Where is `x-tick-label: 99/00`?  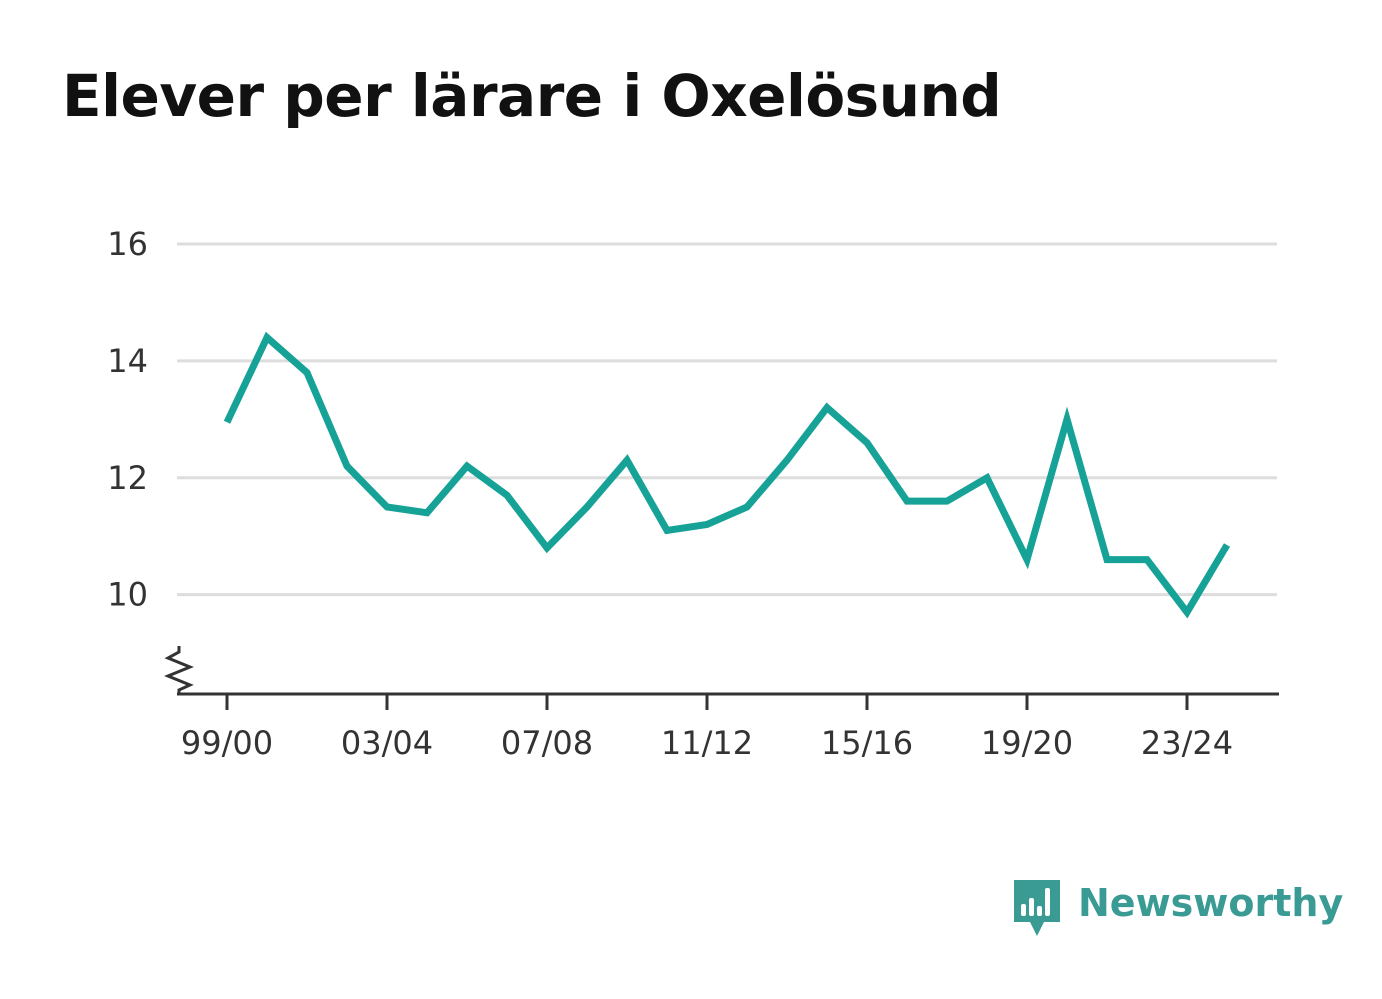
x-tick-label: 99/00 is located at coordinates (227, 743).